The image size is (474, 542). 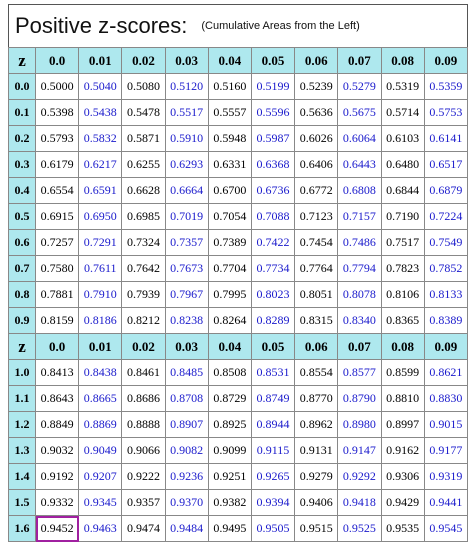 I want to click on probability-cell: 0.8849, so click(x=57, y=424).